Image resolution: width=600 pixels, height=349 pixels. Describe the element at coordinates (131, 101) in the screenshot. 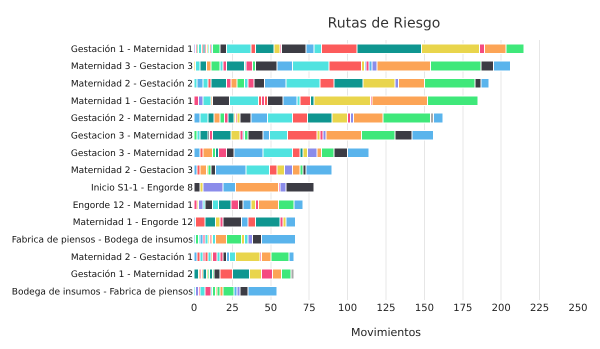

I see `y-tick-label: Maternidad 1 - Gestación 1` at that location.